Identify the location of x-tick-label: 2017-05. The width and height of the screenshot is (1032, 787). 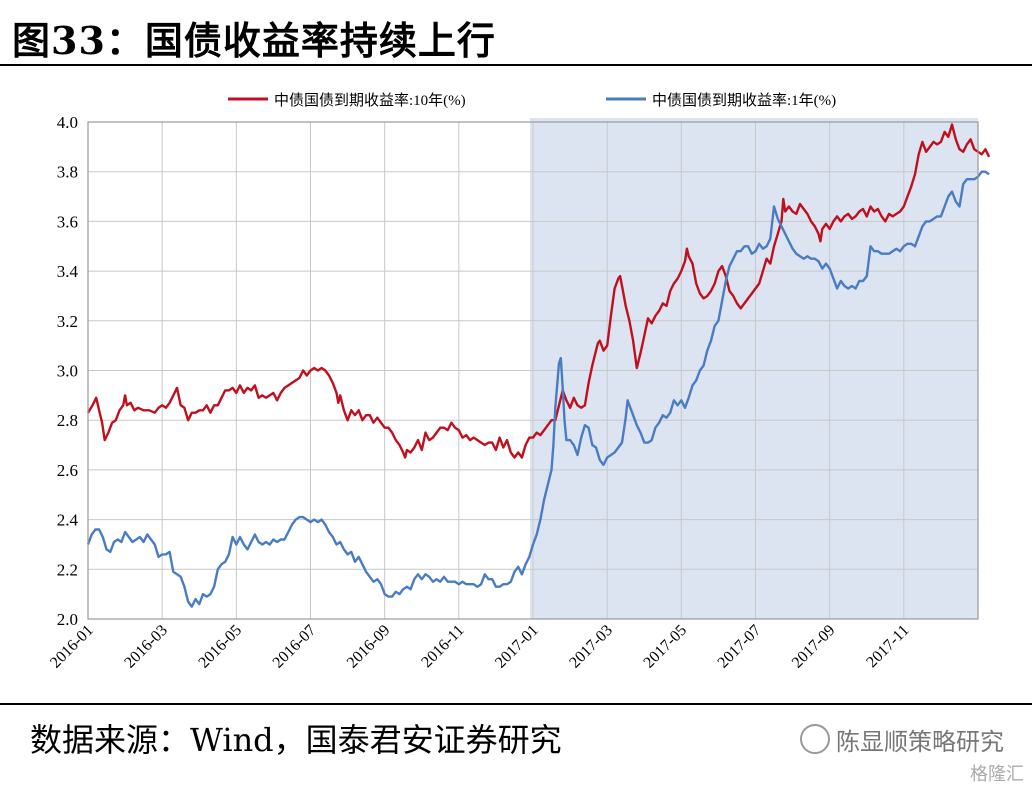
(665, 647).